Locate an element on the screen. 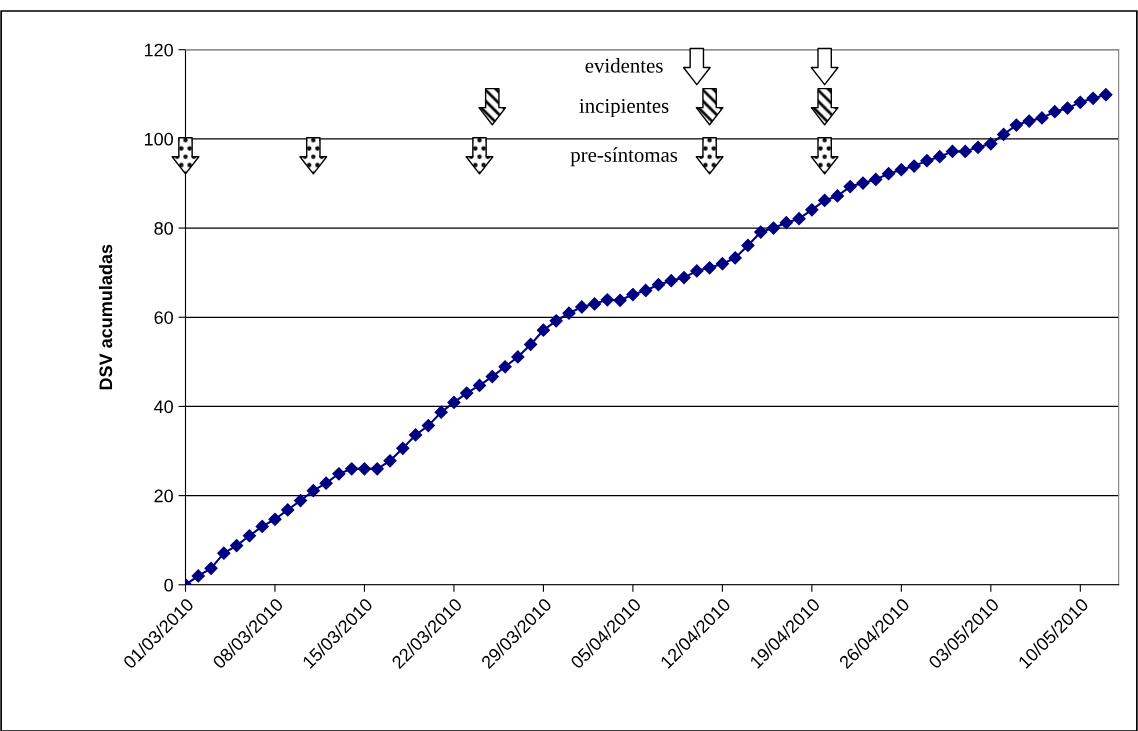 The image size is (1138, 731). y-tick-label: 80 is located at coordinates (163, 228).